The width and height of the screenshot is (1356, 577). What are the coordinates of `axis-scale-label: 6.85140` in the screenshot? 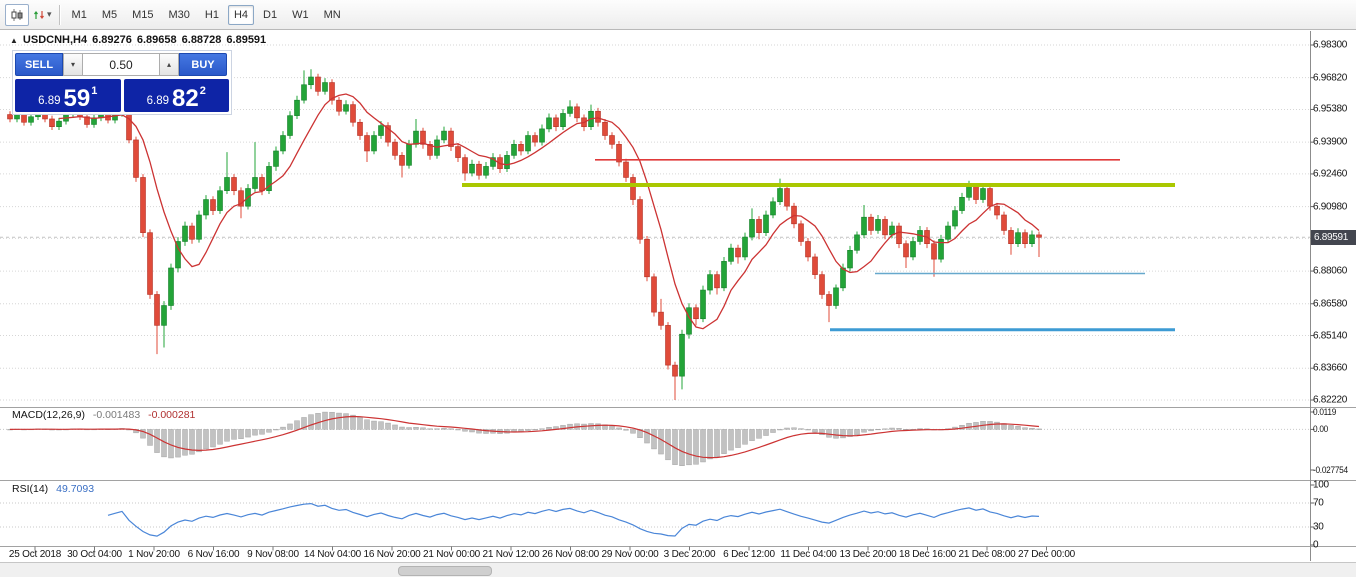 It's located at (1330, 336).